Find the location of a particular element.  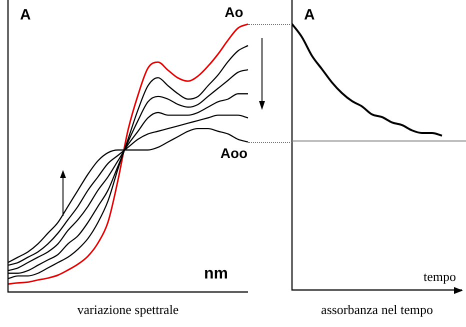

text: variazione spettrale is located at coordinates (128, 310).